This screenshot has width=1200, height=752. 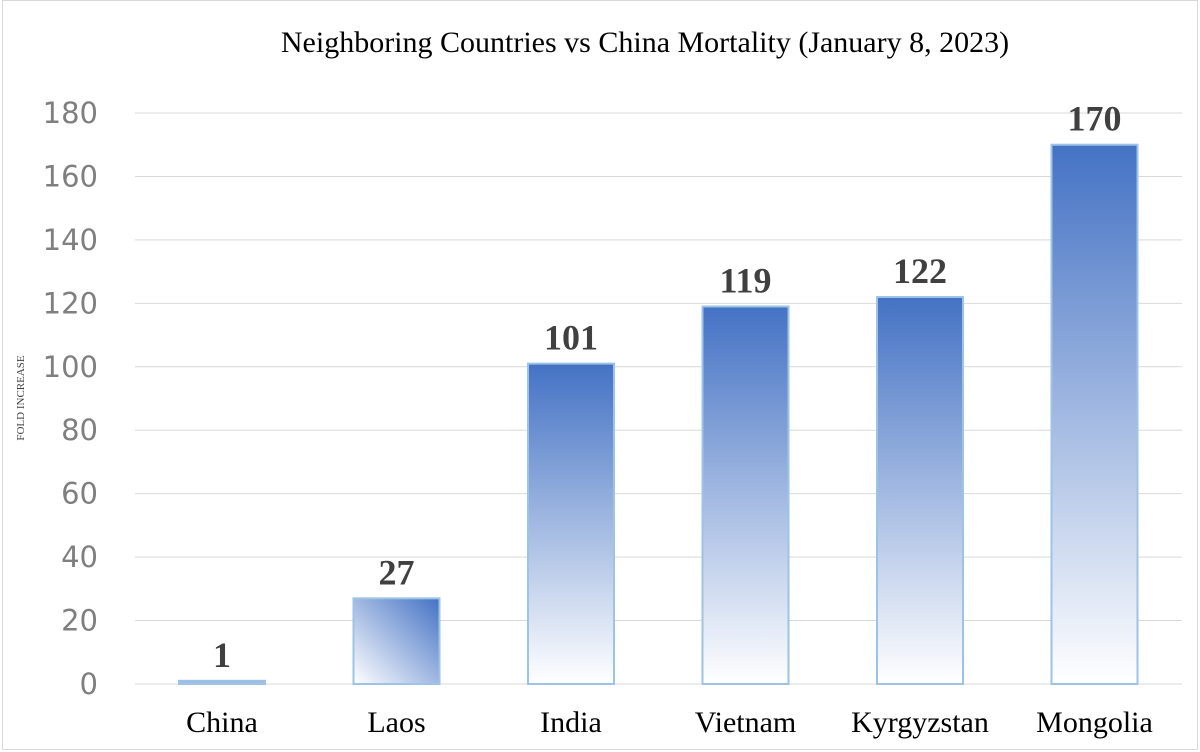 What do you see at coordinates (1095, 119) in the screenshot?
I see `data-label: 170` at bounding box center [1095, 119].